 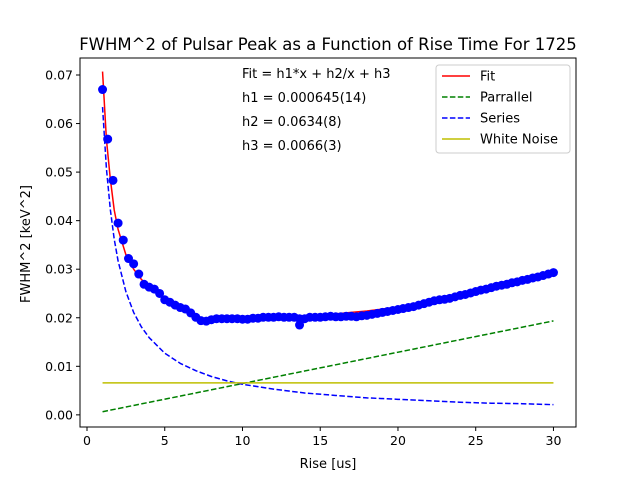 I want to click on legend-parallel-label: Parrallel, so click(x=506, y=98).